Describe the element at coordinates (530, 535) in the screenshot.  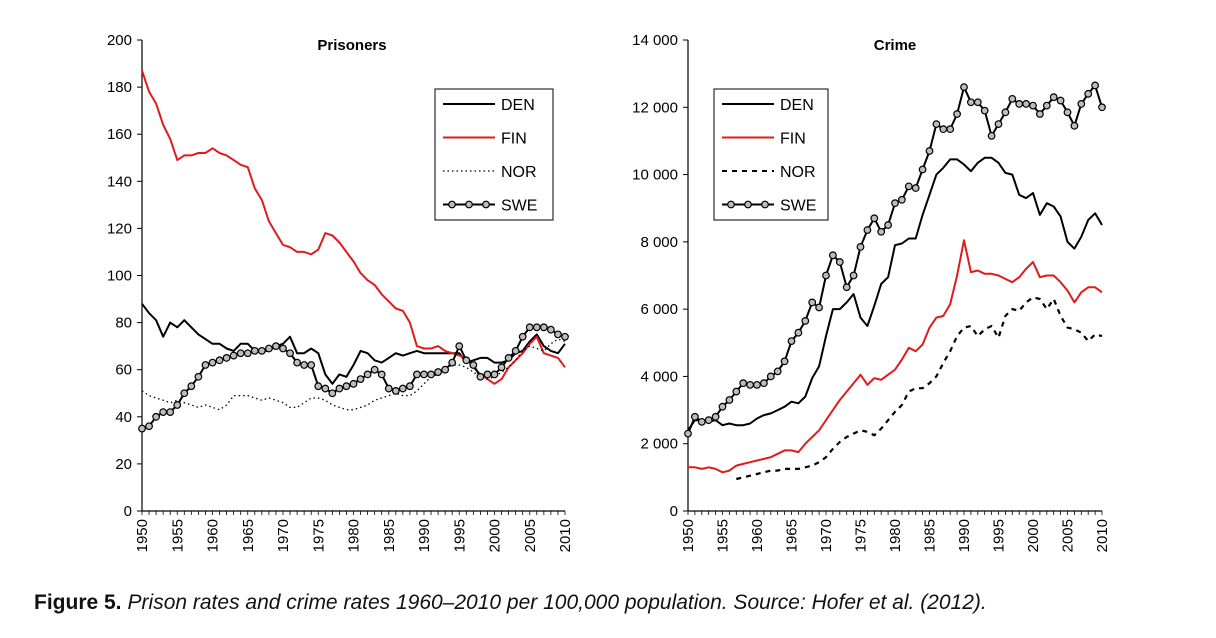
I see `x-tick-label: 2005` at that location.